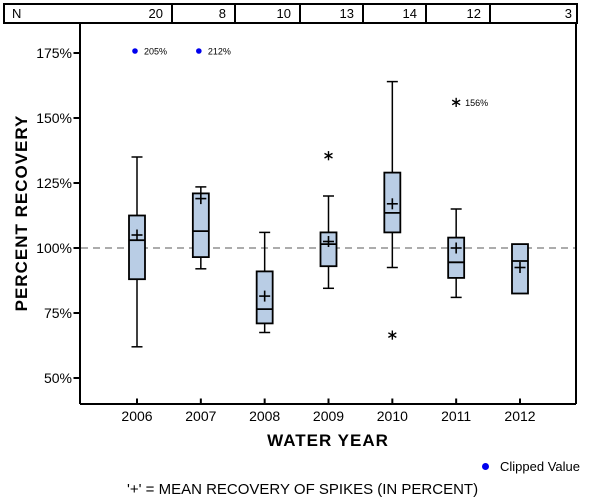 The image size is (600, 500). I want to click on x-tick-label-2010: 2010, so click(392, 416).